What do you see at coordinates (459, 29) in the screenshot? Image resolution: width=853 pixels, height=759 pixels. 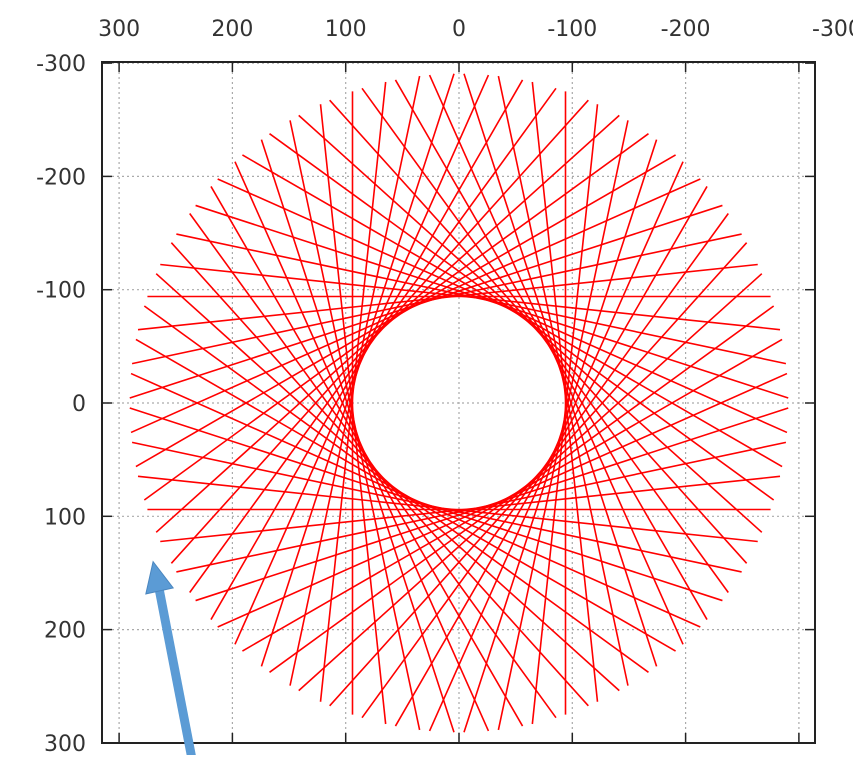 I see `x-tick-label: 0` at bounding box center [459, 29].